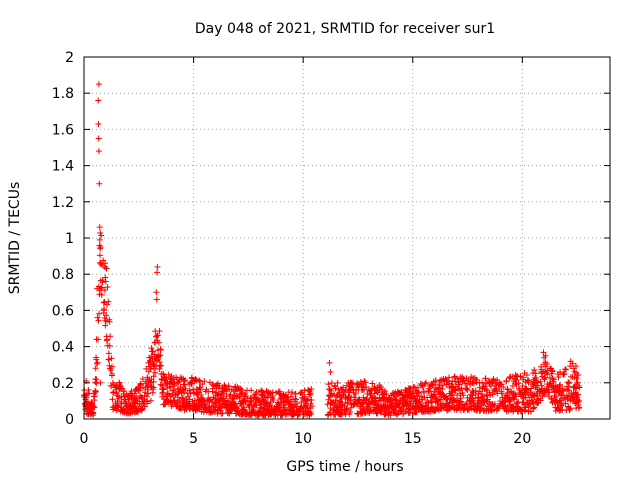 The image size is (640, 480). I want to click on y-tick-label: 1.6, so click(63, 130).